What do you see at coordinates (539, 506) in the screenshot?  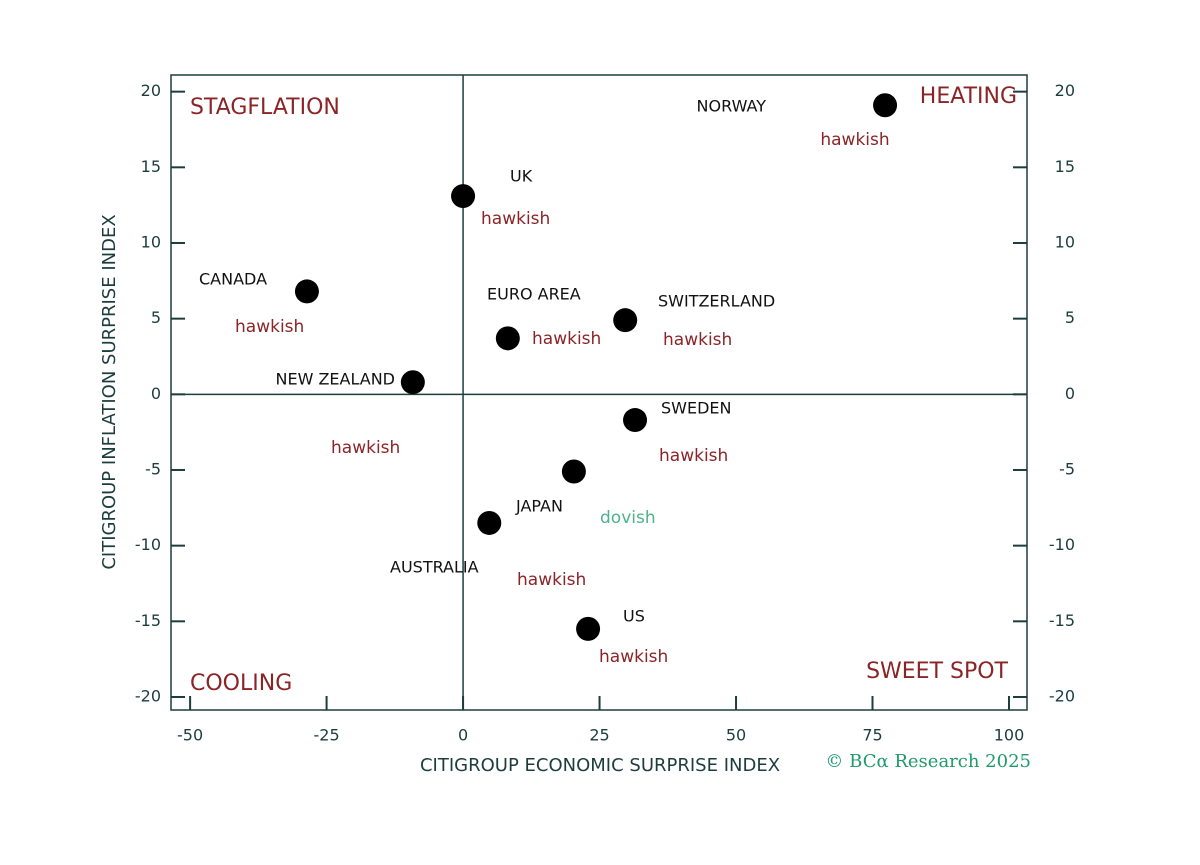 I see `point-label: JAPAN` at bounding box center [539, 506].